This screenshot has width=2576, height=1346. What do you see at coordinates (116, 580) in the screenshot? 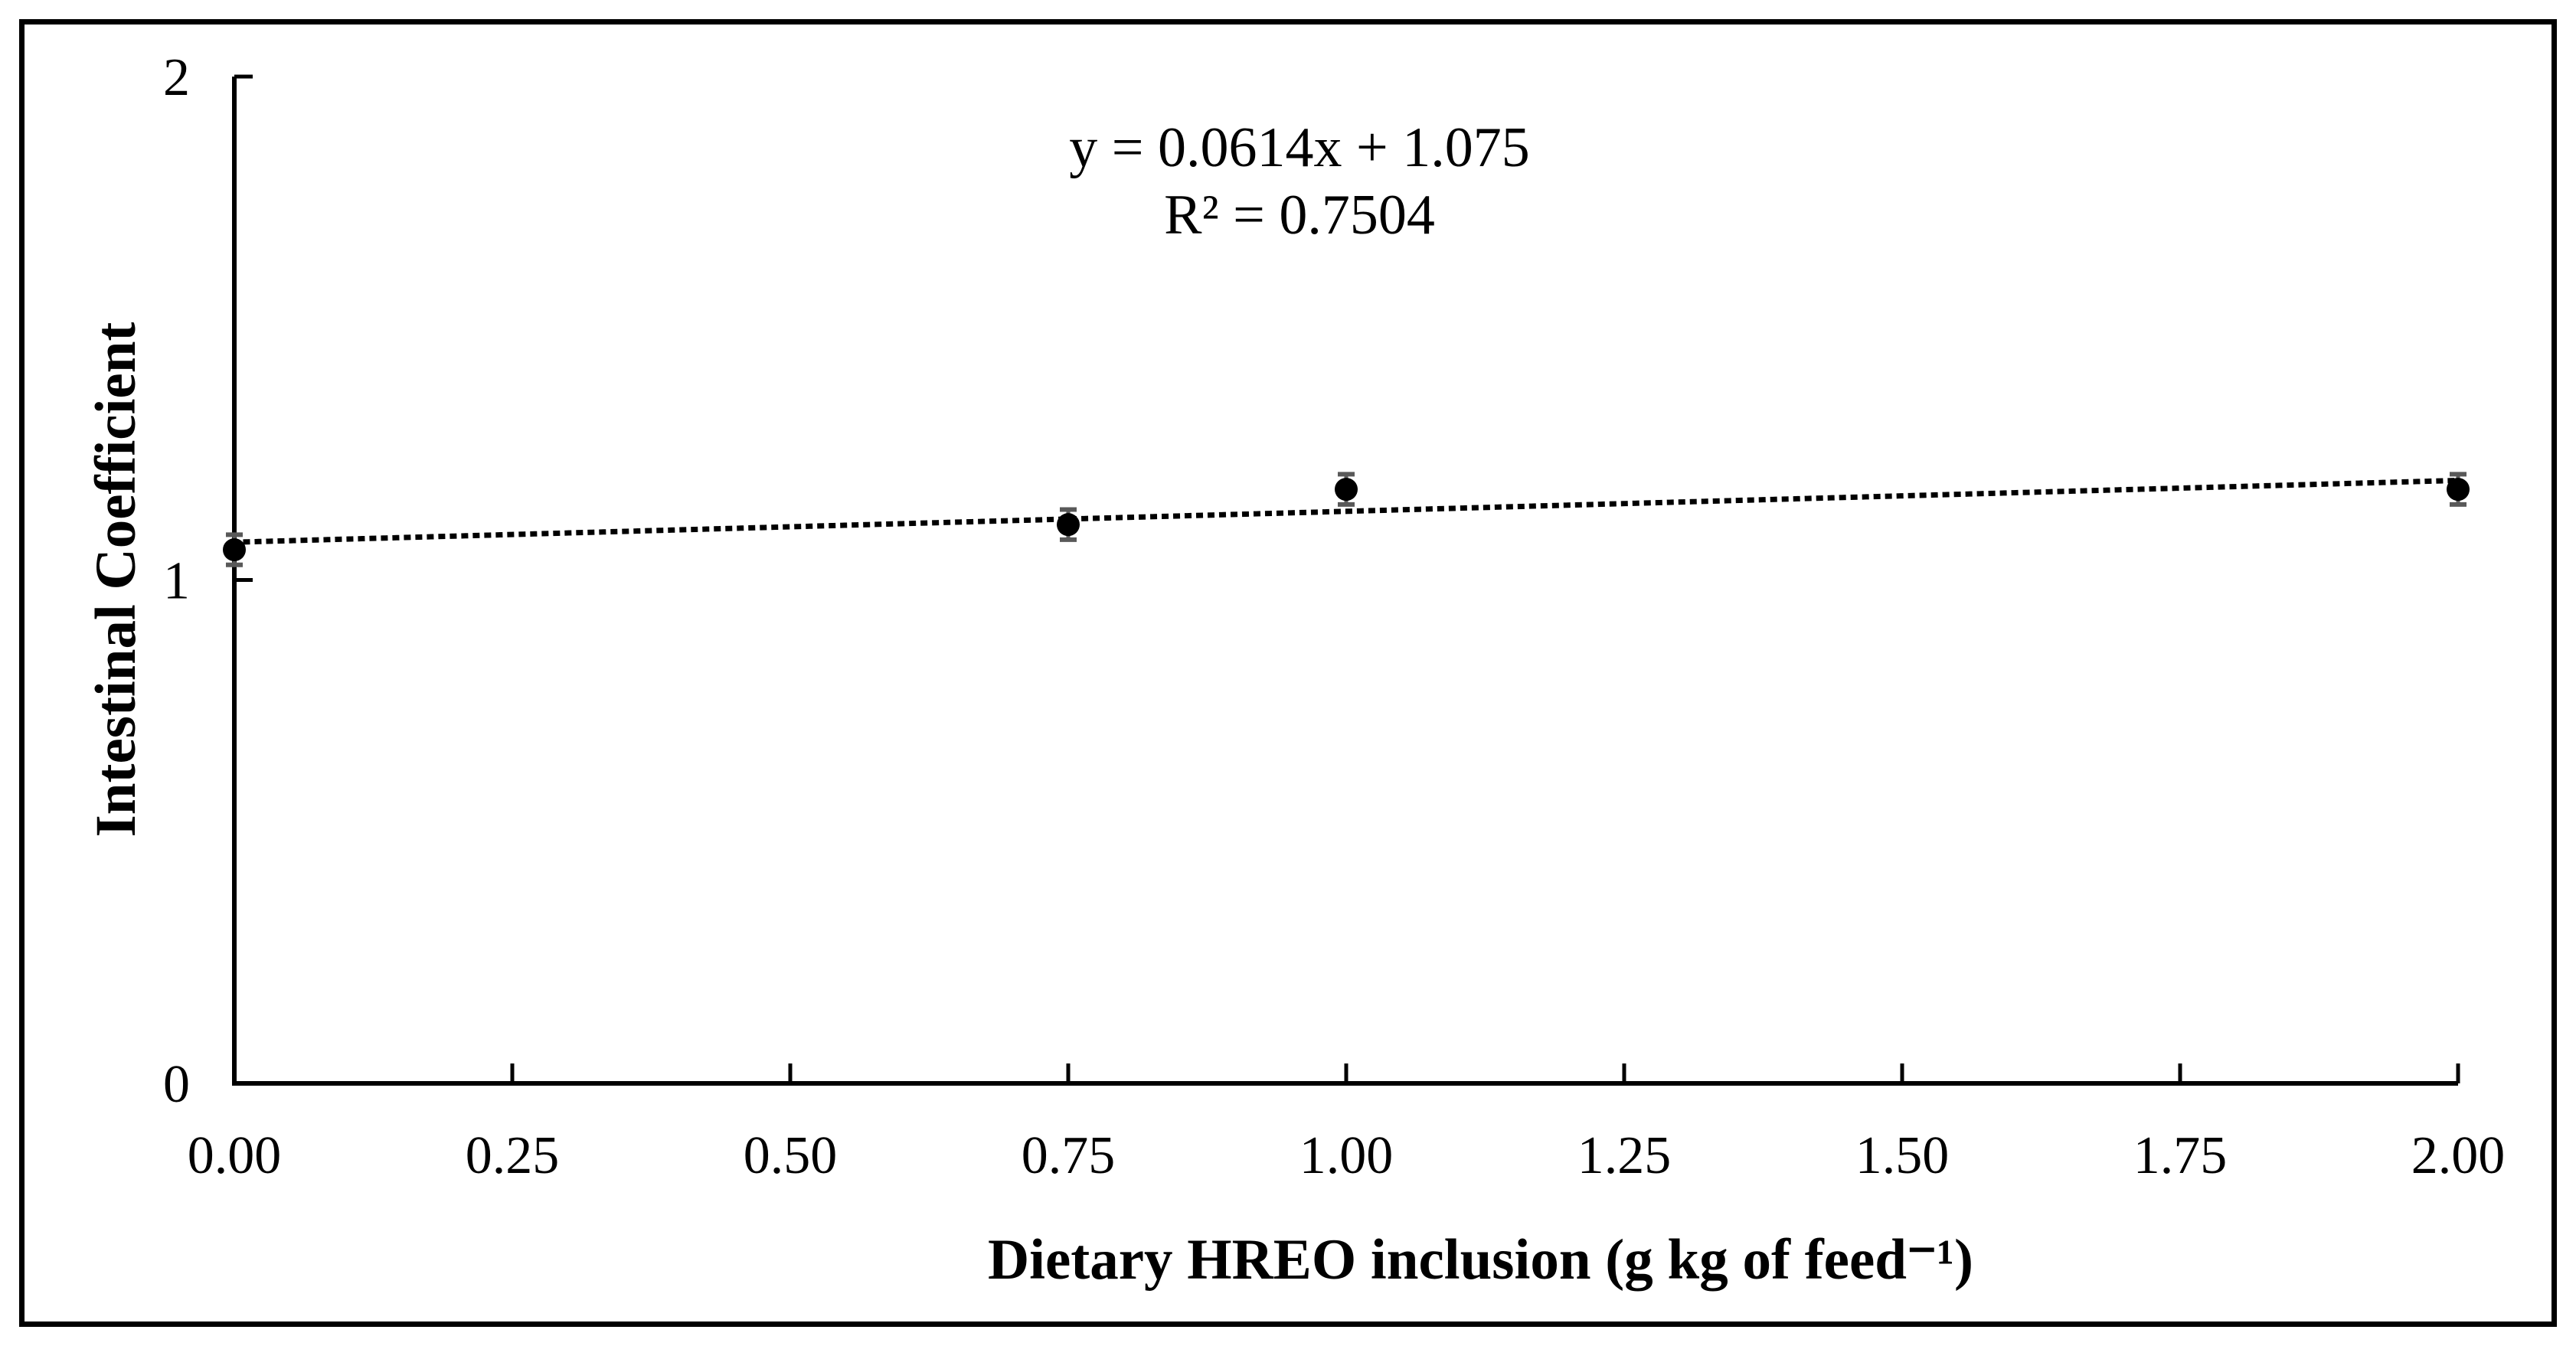
I see `y-axis-title: Intestinal Coefficient` at bounding box center [116, 580].